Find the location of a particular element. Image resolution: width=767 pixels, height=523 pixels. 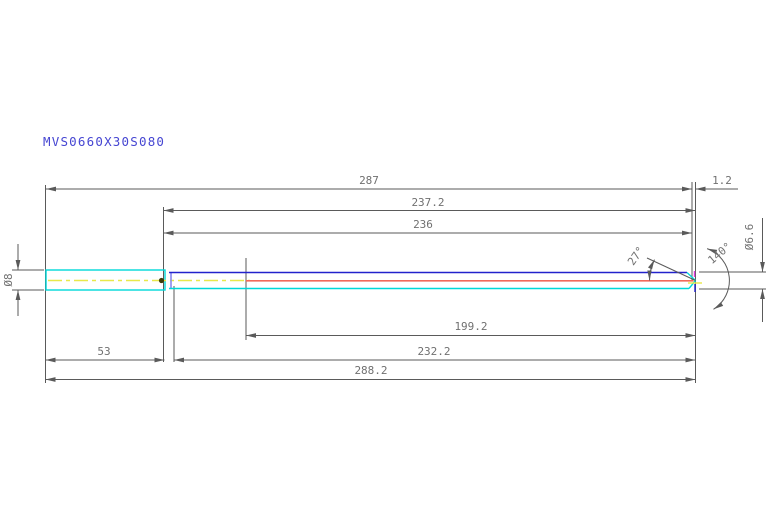

dim-shank-length: 53 is located at coordinates (105, 354).